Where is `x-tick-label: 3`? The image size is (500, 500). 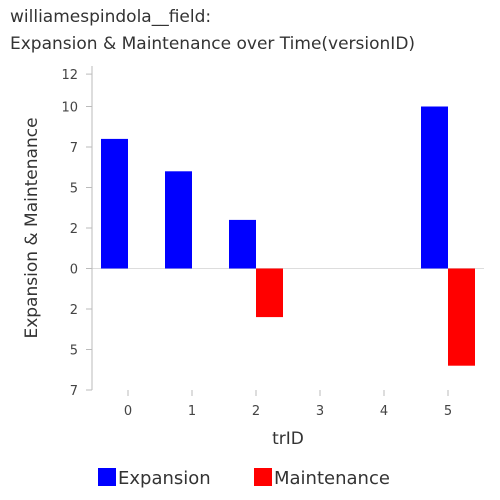
x-tick-label: 3 is located at coordinates (320, 411).